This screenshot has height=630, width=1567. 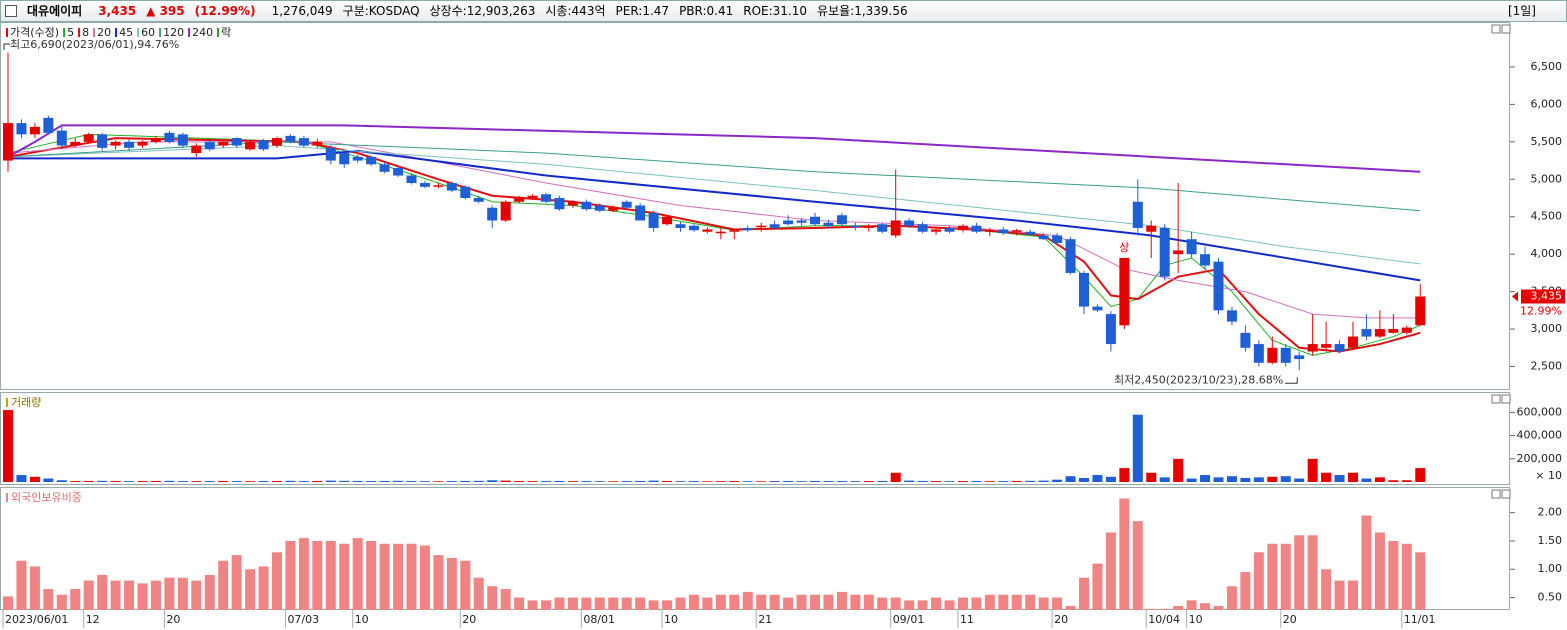 What do you see at coordinates (1550, 512) in the screenshot?
I see `y-tick-label: 2.00` at bounding box center [1550, 512].